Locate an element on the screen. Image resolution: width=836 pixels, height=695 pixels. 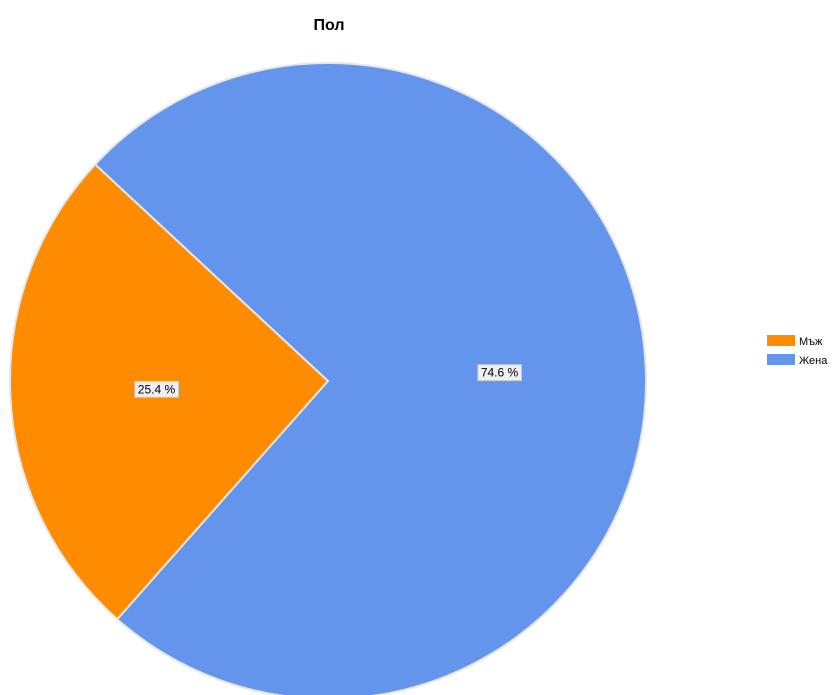
slice-data-label-0: 25.4 % is located at coordinates (156, 389).